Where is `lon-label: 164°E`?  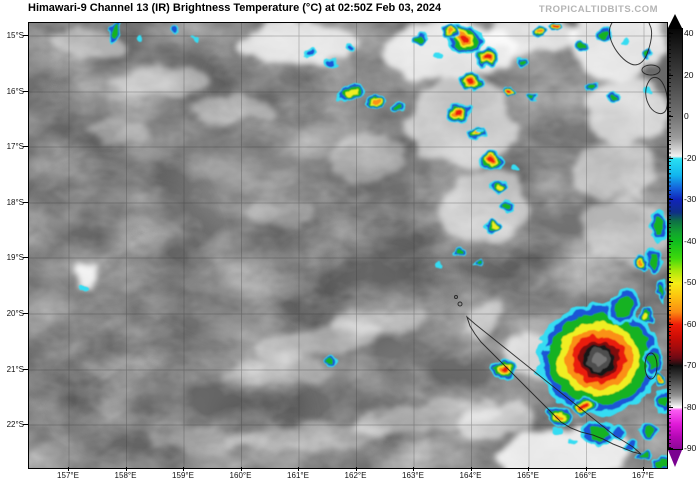 lon-label: 164°E is located at coordinates (470, 475).